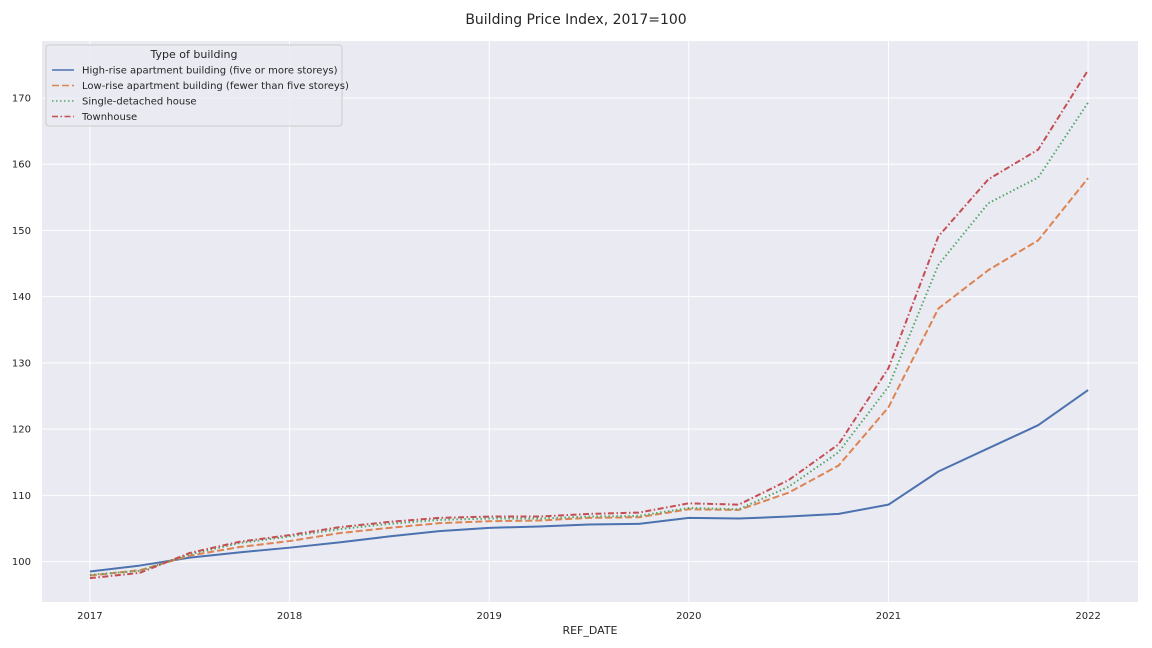 This screenshot has width=1152, height=648. Describe the element at coordinates (109, 117) in the screenshot. I see `legend-label: Townhouse` at that location.